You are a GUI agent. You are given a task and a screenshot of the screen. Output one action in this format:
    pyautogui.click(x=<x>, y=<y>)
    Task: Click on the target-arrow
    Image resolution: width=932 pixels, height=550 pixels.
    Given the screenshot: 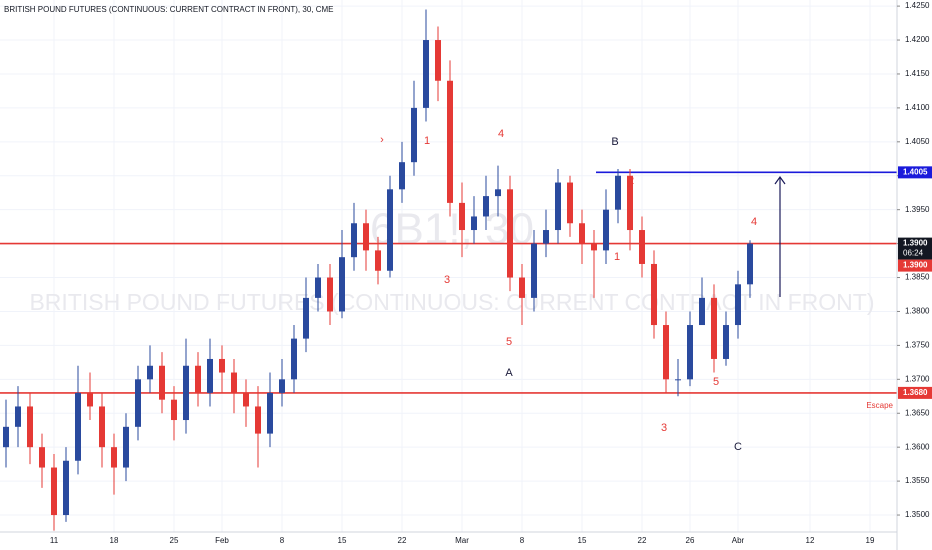 What is the action you would take?
    pyautogui.click(x=780, y=236)
    